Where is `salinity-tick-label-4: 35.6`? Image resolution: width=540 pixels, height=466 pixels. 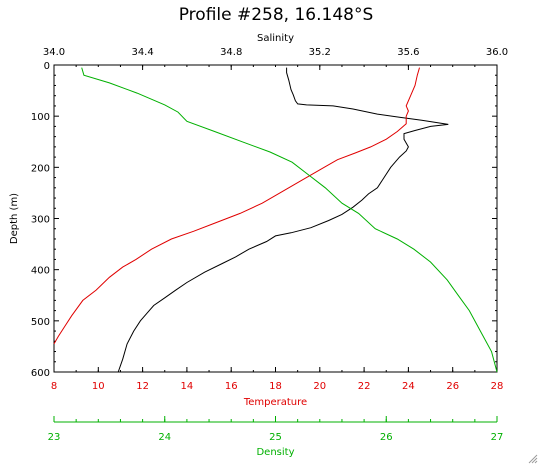 salinity-tick-label-4: 35.6 is located at coordinates (408, 52).